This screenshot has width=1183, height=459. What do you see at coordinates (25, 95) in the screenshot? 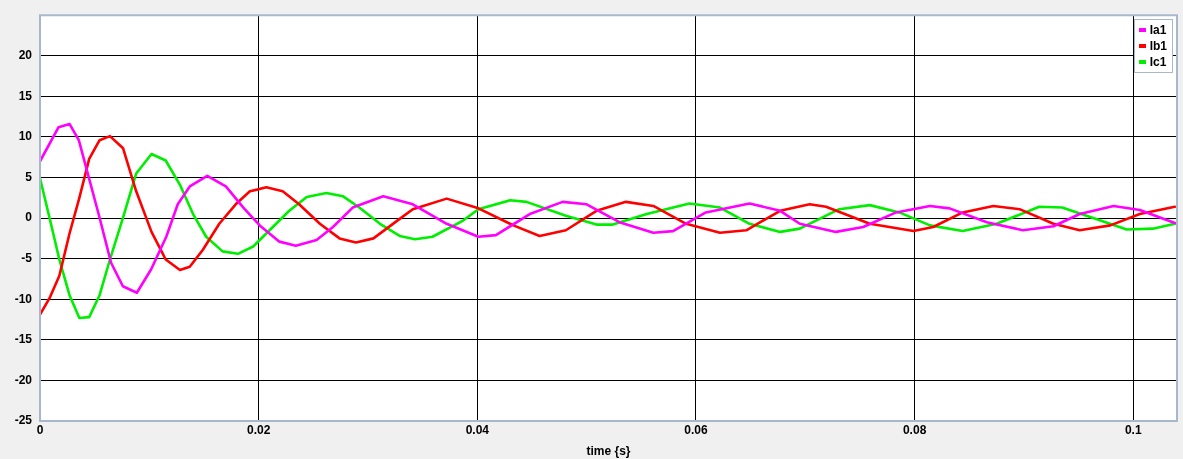
I see `y-tick-label: 15` at bounding box center [25, 95].